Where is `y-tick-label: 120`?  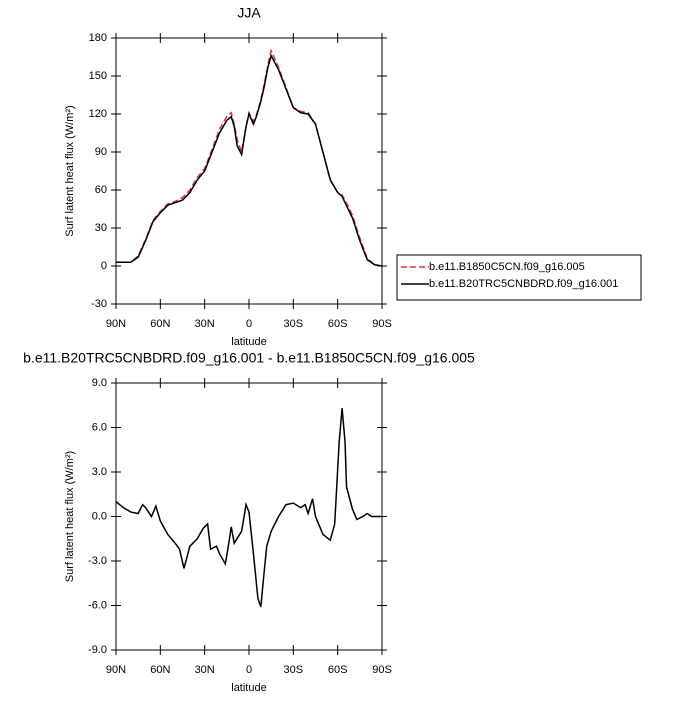
y-tick-label: 120 is located at coordinates (98, 114).